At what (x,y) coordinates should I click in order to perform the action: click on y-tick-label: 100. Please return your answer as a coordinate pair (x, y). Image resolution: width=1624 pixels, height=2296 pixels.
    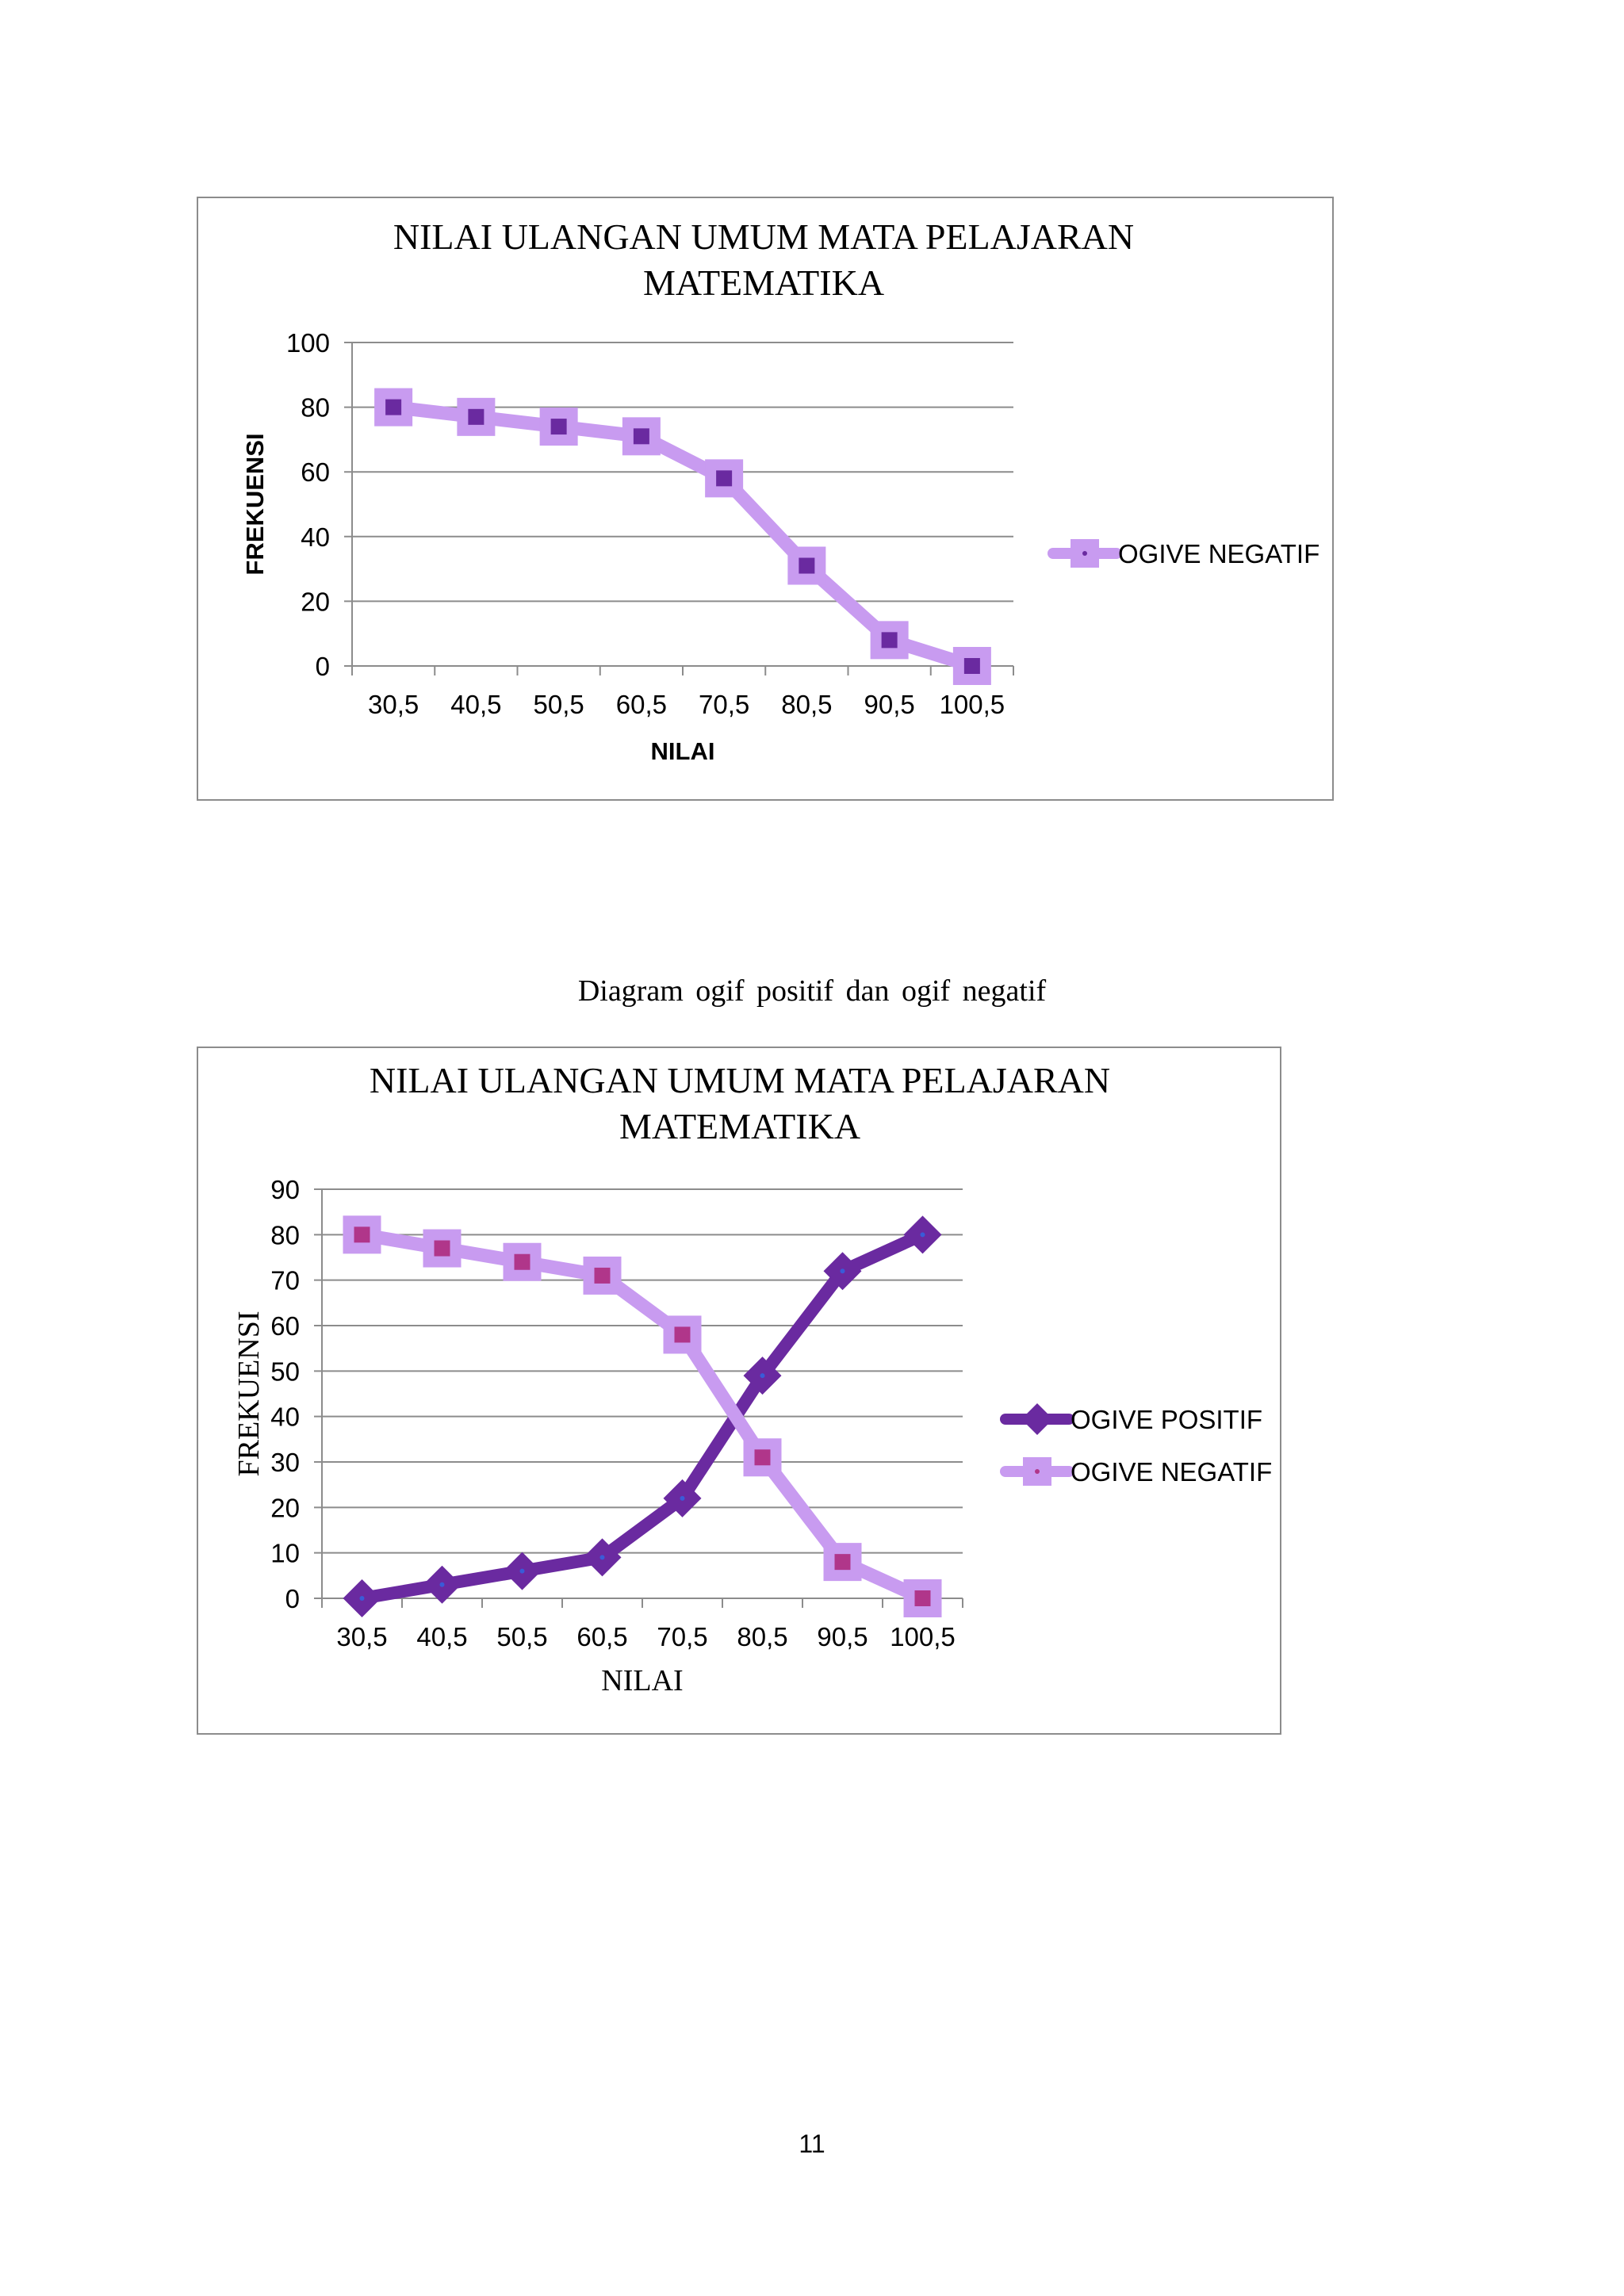
    Looking at the image, I should click on (308, 343).